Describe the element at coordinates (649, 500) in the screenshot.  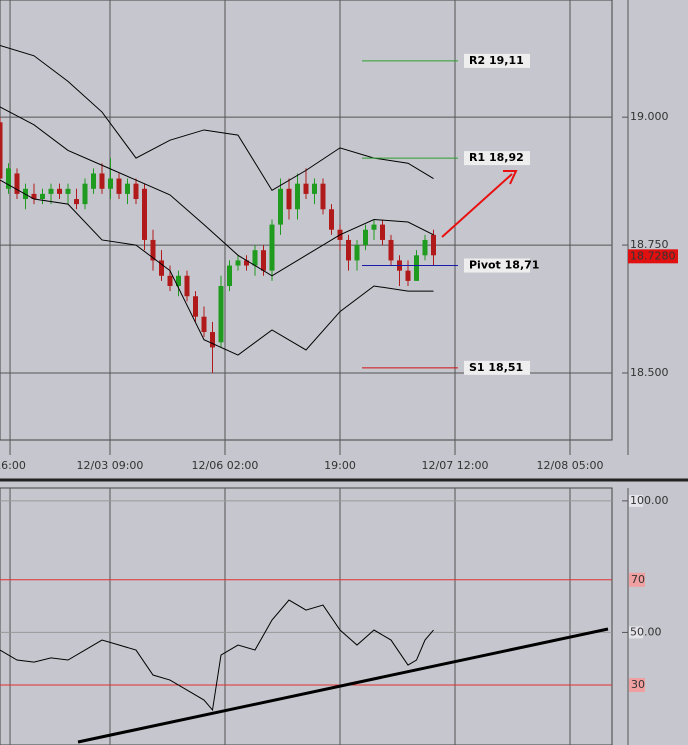
I see `y-tick-label: 100.00` at that location.